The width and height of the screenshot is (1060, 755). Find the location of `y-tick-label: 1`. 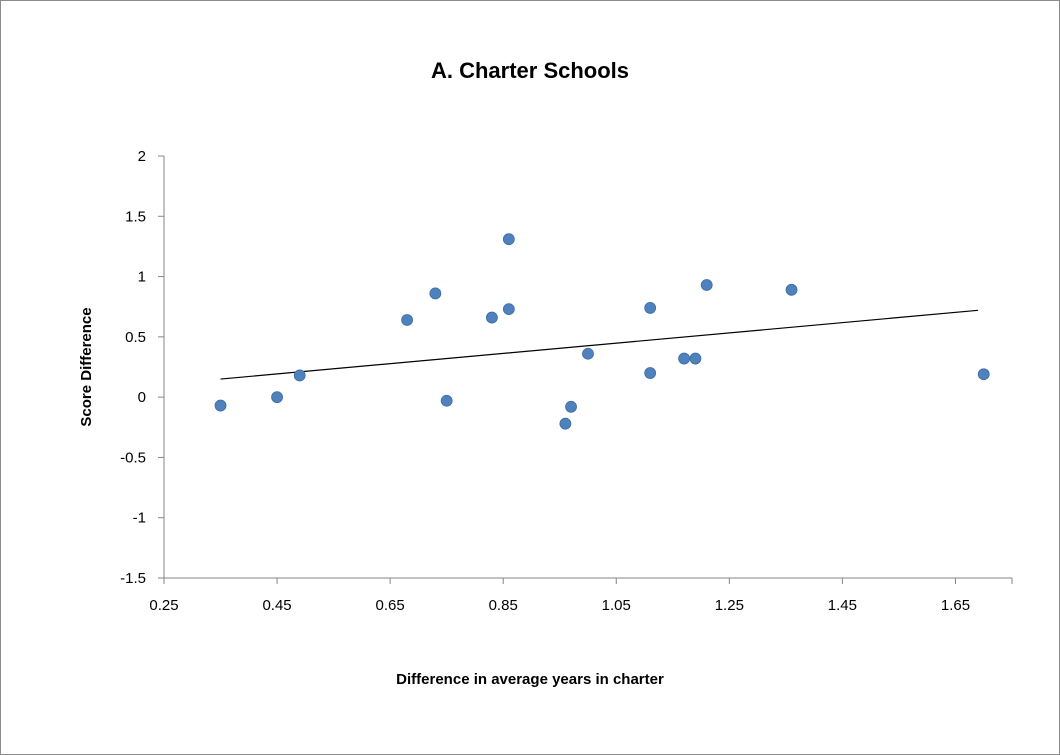

y-tick-label: 1 is located at coordinates (142, 277).